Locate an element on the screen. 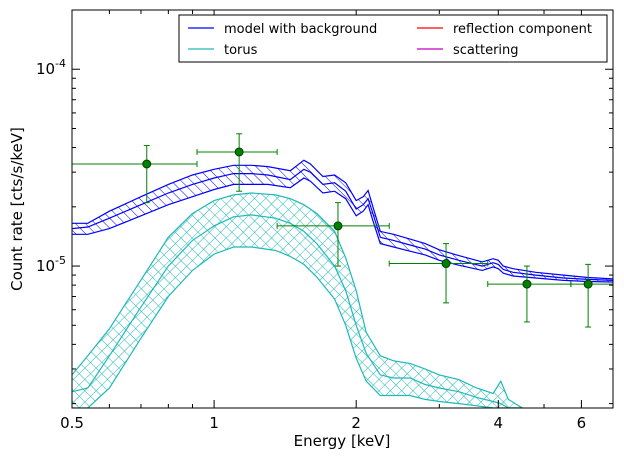 This screenshot has height=459, width=624. legend-label-reflection: reflection component is located at coordinates (522, 29).